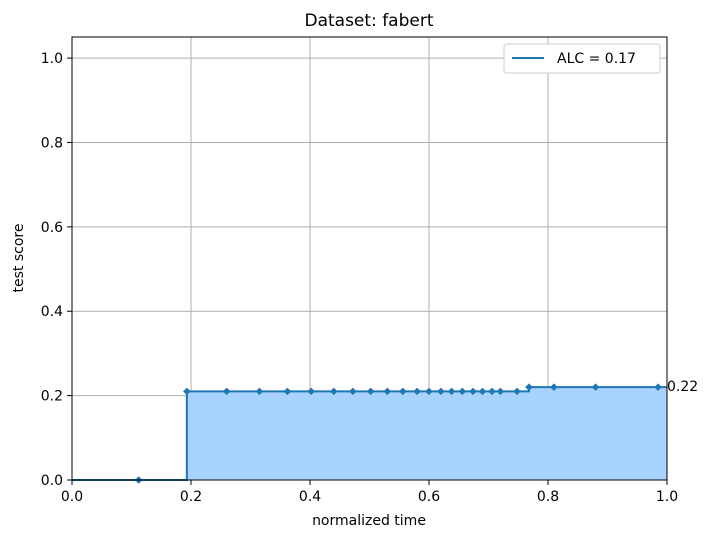 This screenshot has height=540, width=716. Describe the element at coordinates (429, 497) in the screenshot. I see `x-tick-label: 0.6` at that location.